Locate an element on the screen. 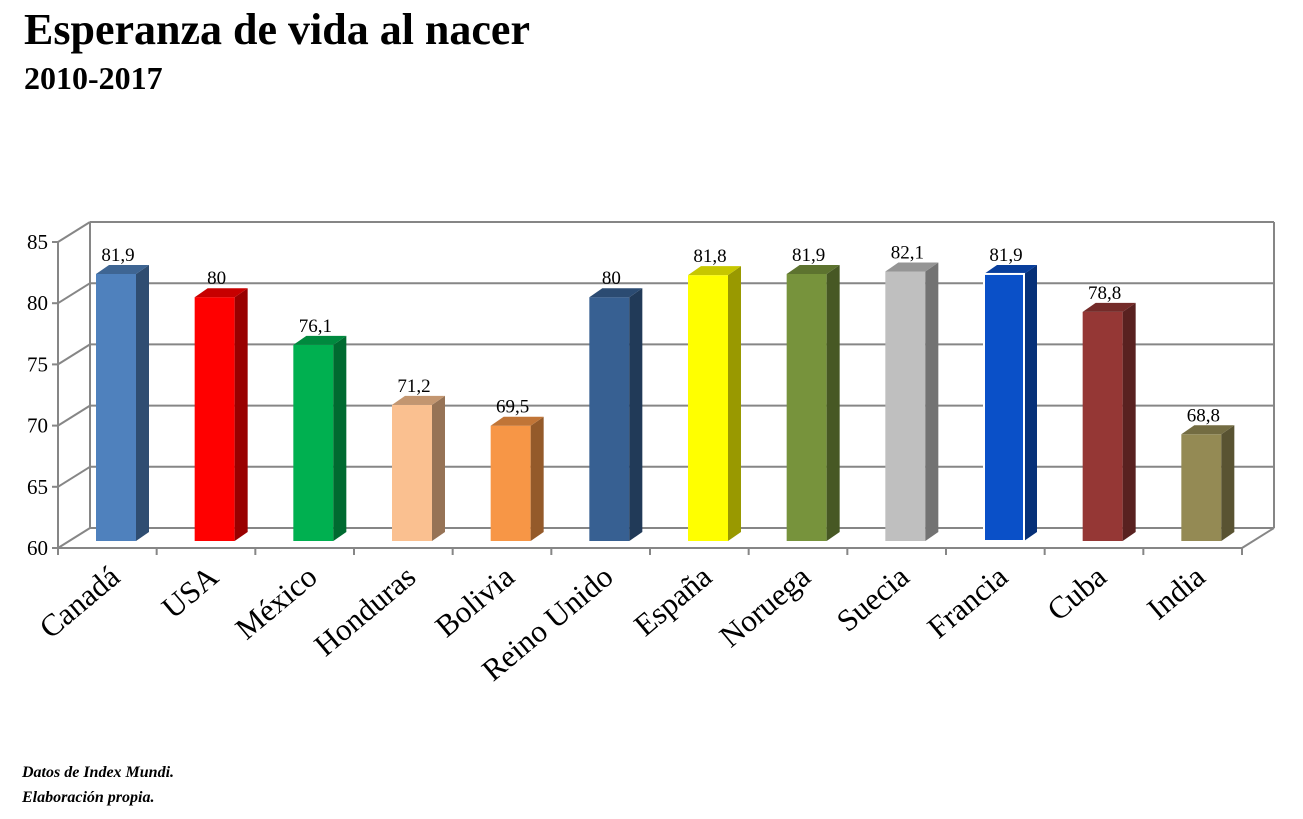 This screenshot has height=819, width=1303. category-label: España is located at coordinates (672, 600).